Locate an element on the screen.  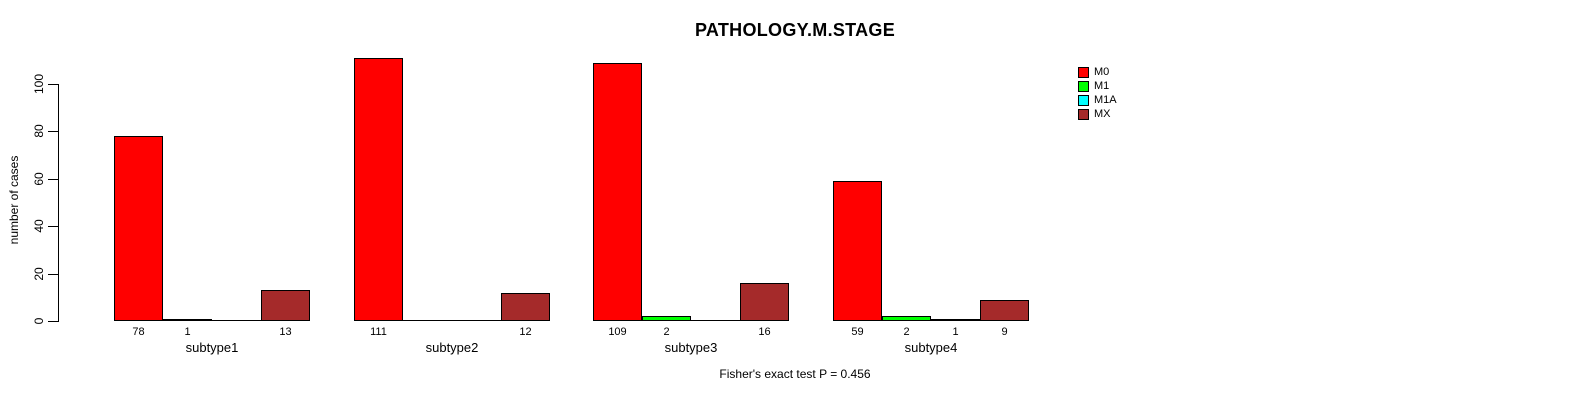
bar-M1-subtype3 is located at coordinates (666, 318).